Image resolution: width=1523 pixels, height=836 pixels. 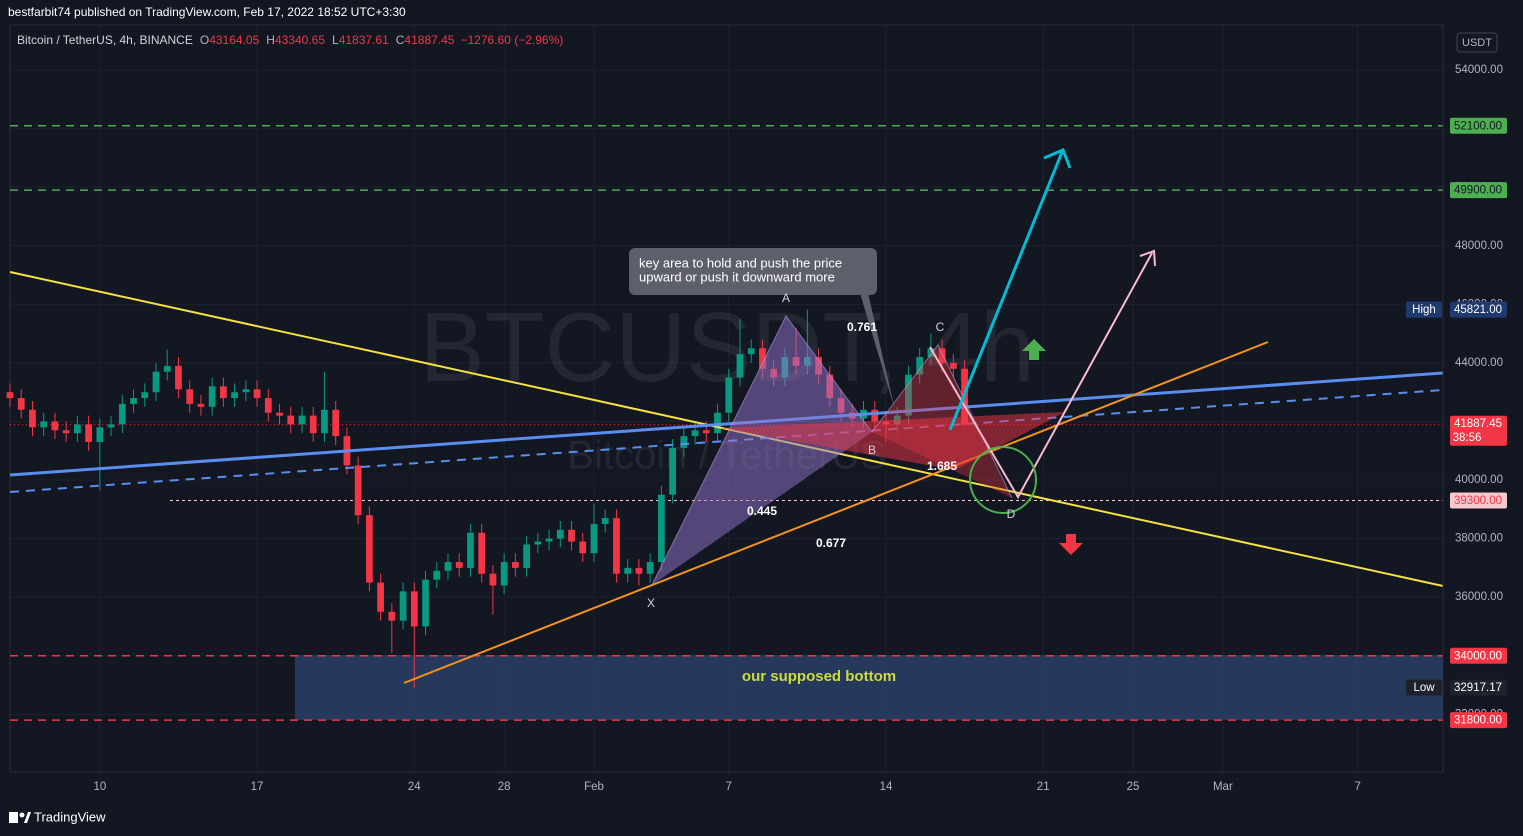 What do you see at coordinates (740, 262) in the screenshot?
I see `callout-text: key area to hold and push the price` at bounding box center [740, 262].